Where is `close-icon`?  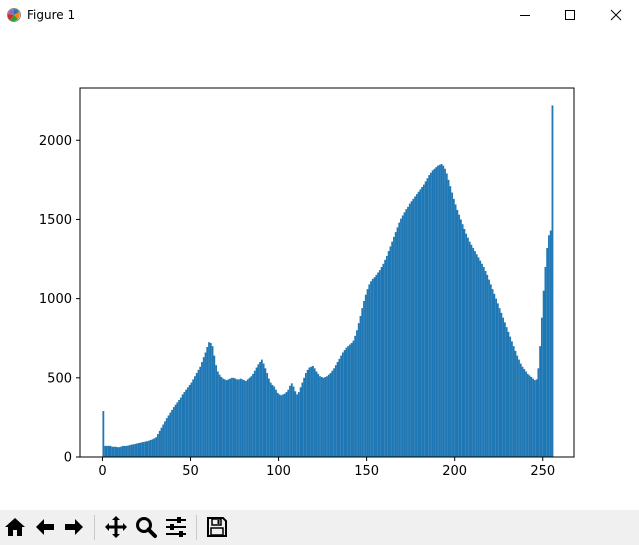
close-icon is located at coordinates (616, 15).